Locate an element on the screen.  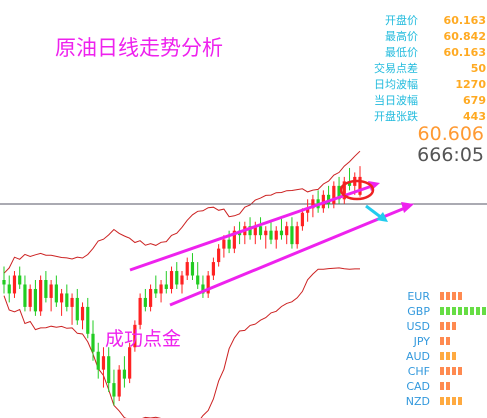
cyan-down-arrow is located at coordinates (376, 213).